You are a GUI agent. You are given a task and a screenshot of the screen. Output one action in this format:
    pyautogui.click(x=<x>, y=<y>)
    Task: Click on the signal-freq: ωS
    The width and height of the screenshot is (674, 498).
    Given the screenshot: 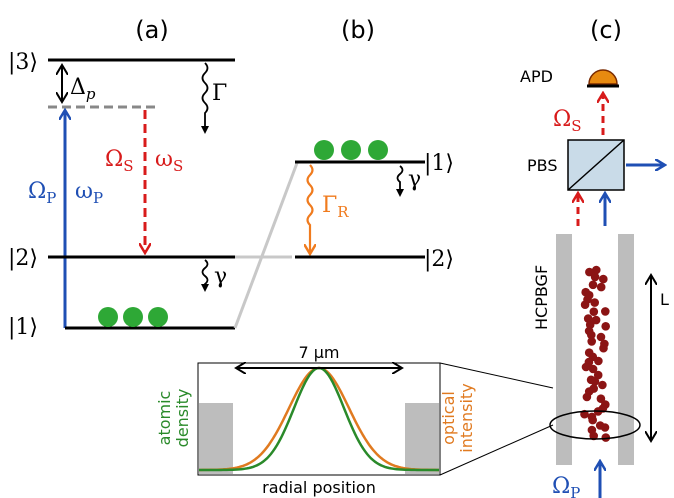 What is the action you would take?
    pyautogui.click(x=169, y=161)
    